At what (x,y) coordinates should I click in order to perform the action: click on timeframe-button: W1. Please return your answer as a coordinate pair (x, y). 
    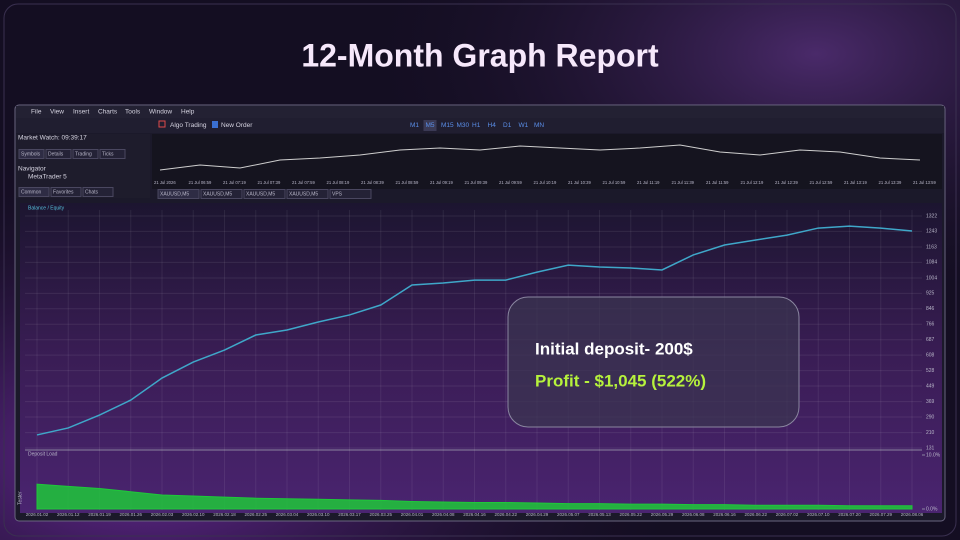
    Looking at the image, I should click on (524, 125).